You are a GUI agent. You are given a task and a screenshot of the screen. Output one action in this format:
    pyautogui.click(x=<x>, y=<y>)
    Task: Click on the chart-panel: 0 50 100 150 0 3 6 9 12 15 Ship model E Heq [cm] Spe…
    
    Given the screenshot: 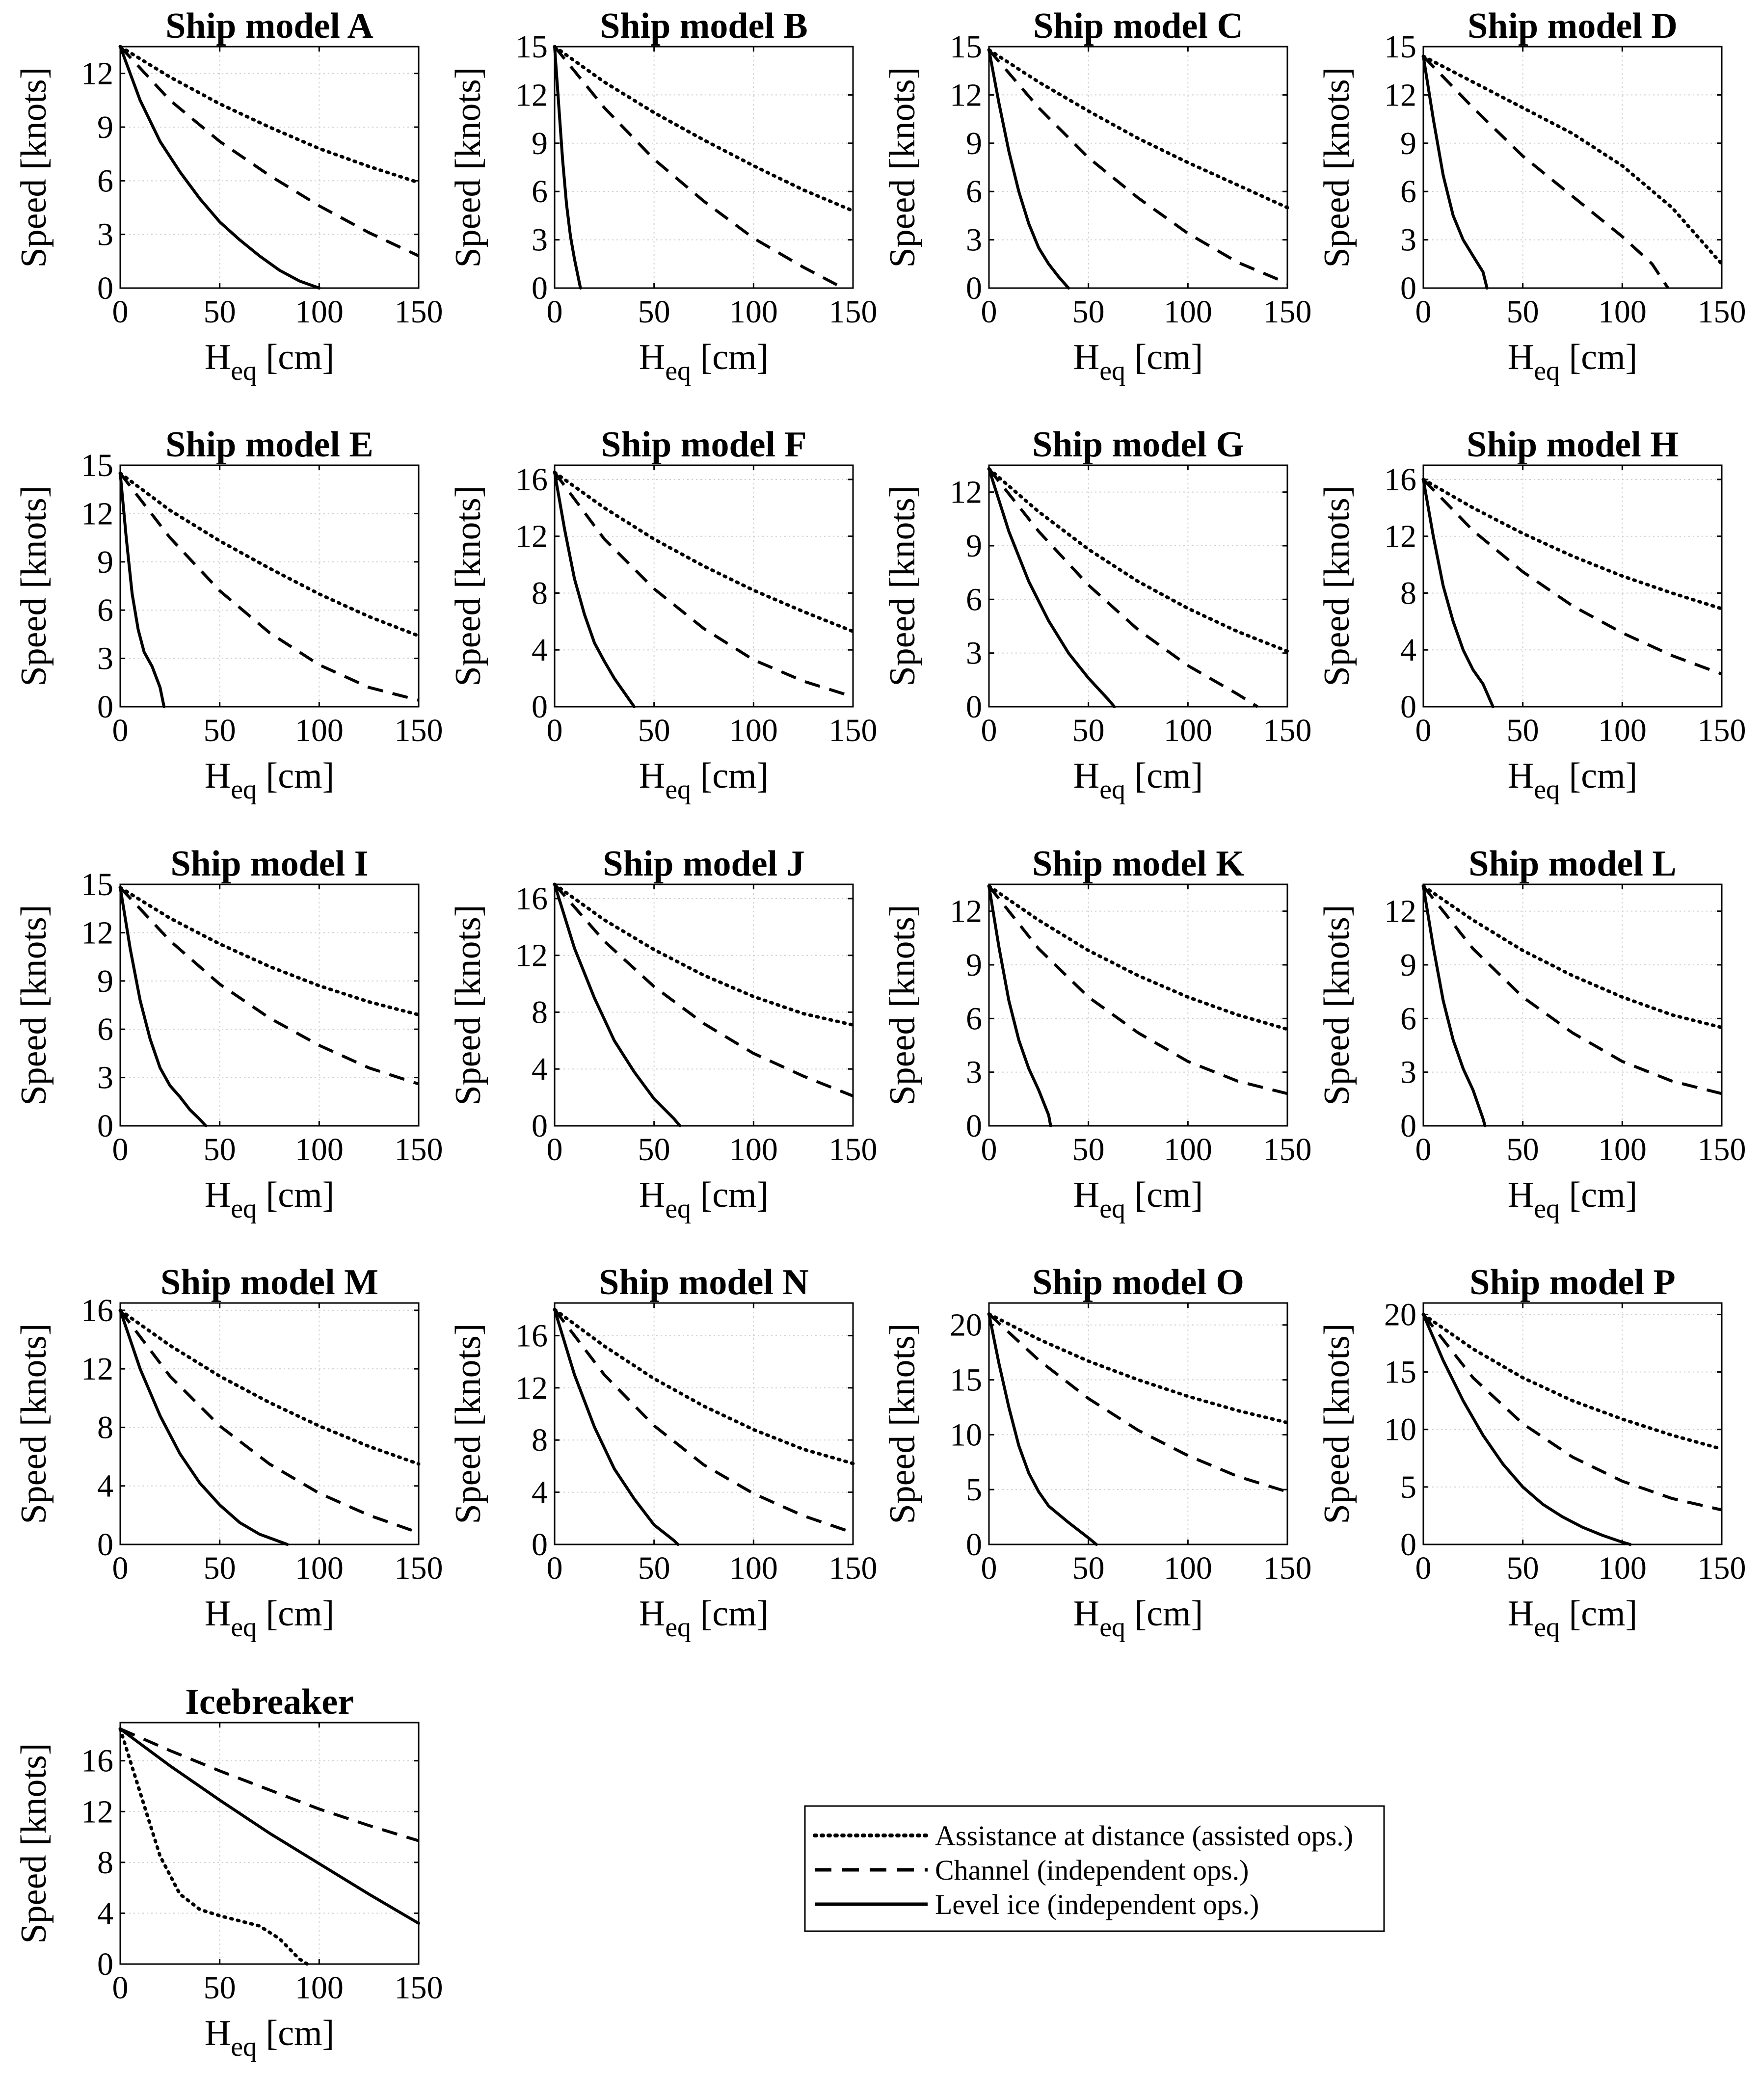 What is the action you would take?
    pyautogui.click(x=228, y=615)
    